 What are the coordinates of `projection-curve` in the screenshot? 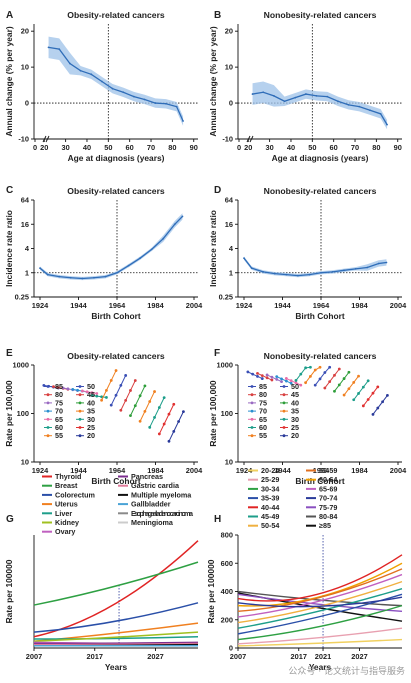 It's located at (116, 644).